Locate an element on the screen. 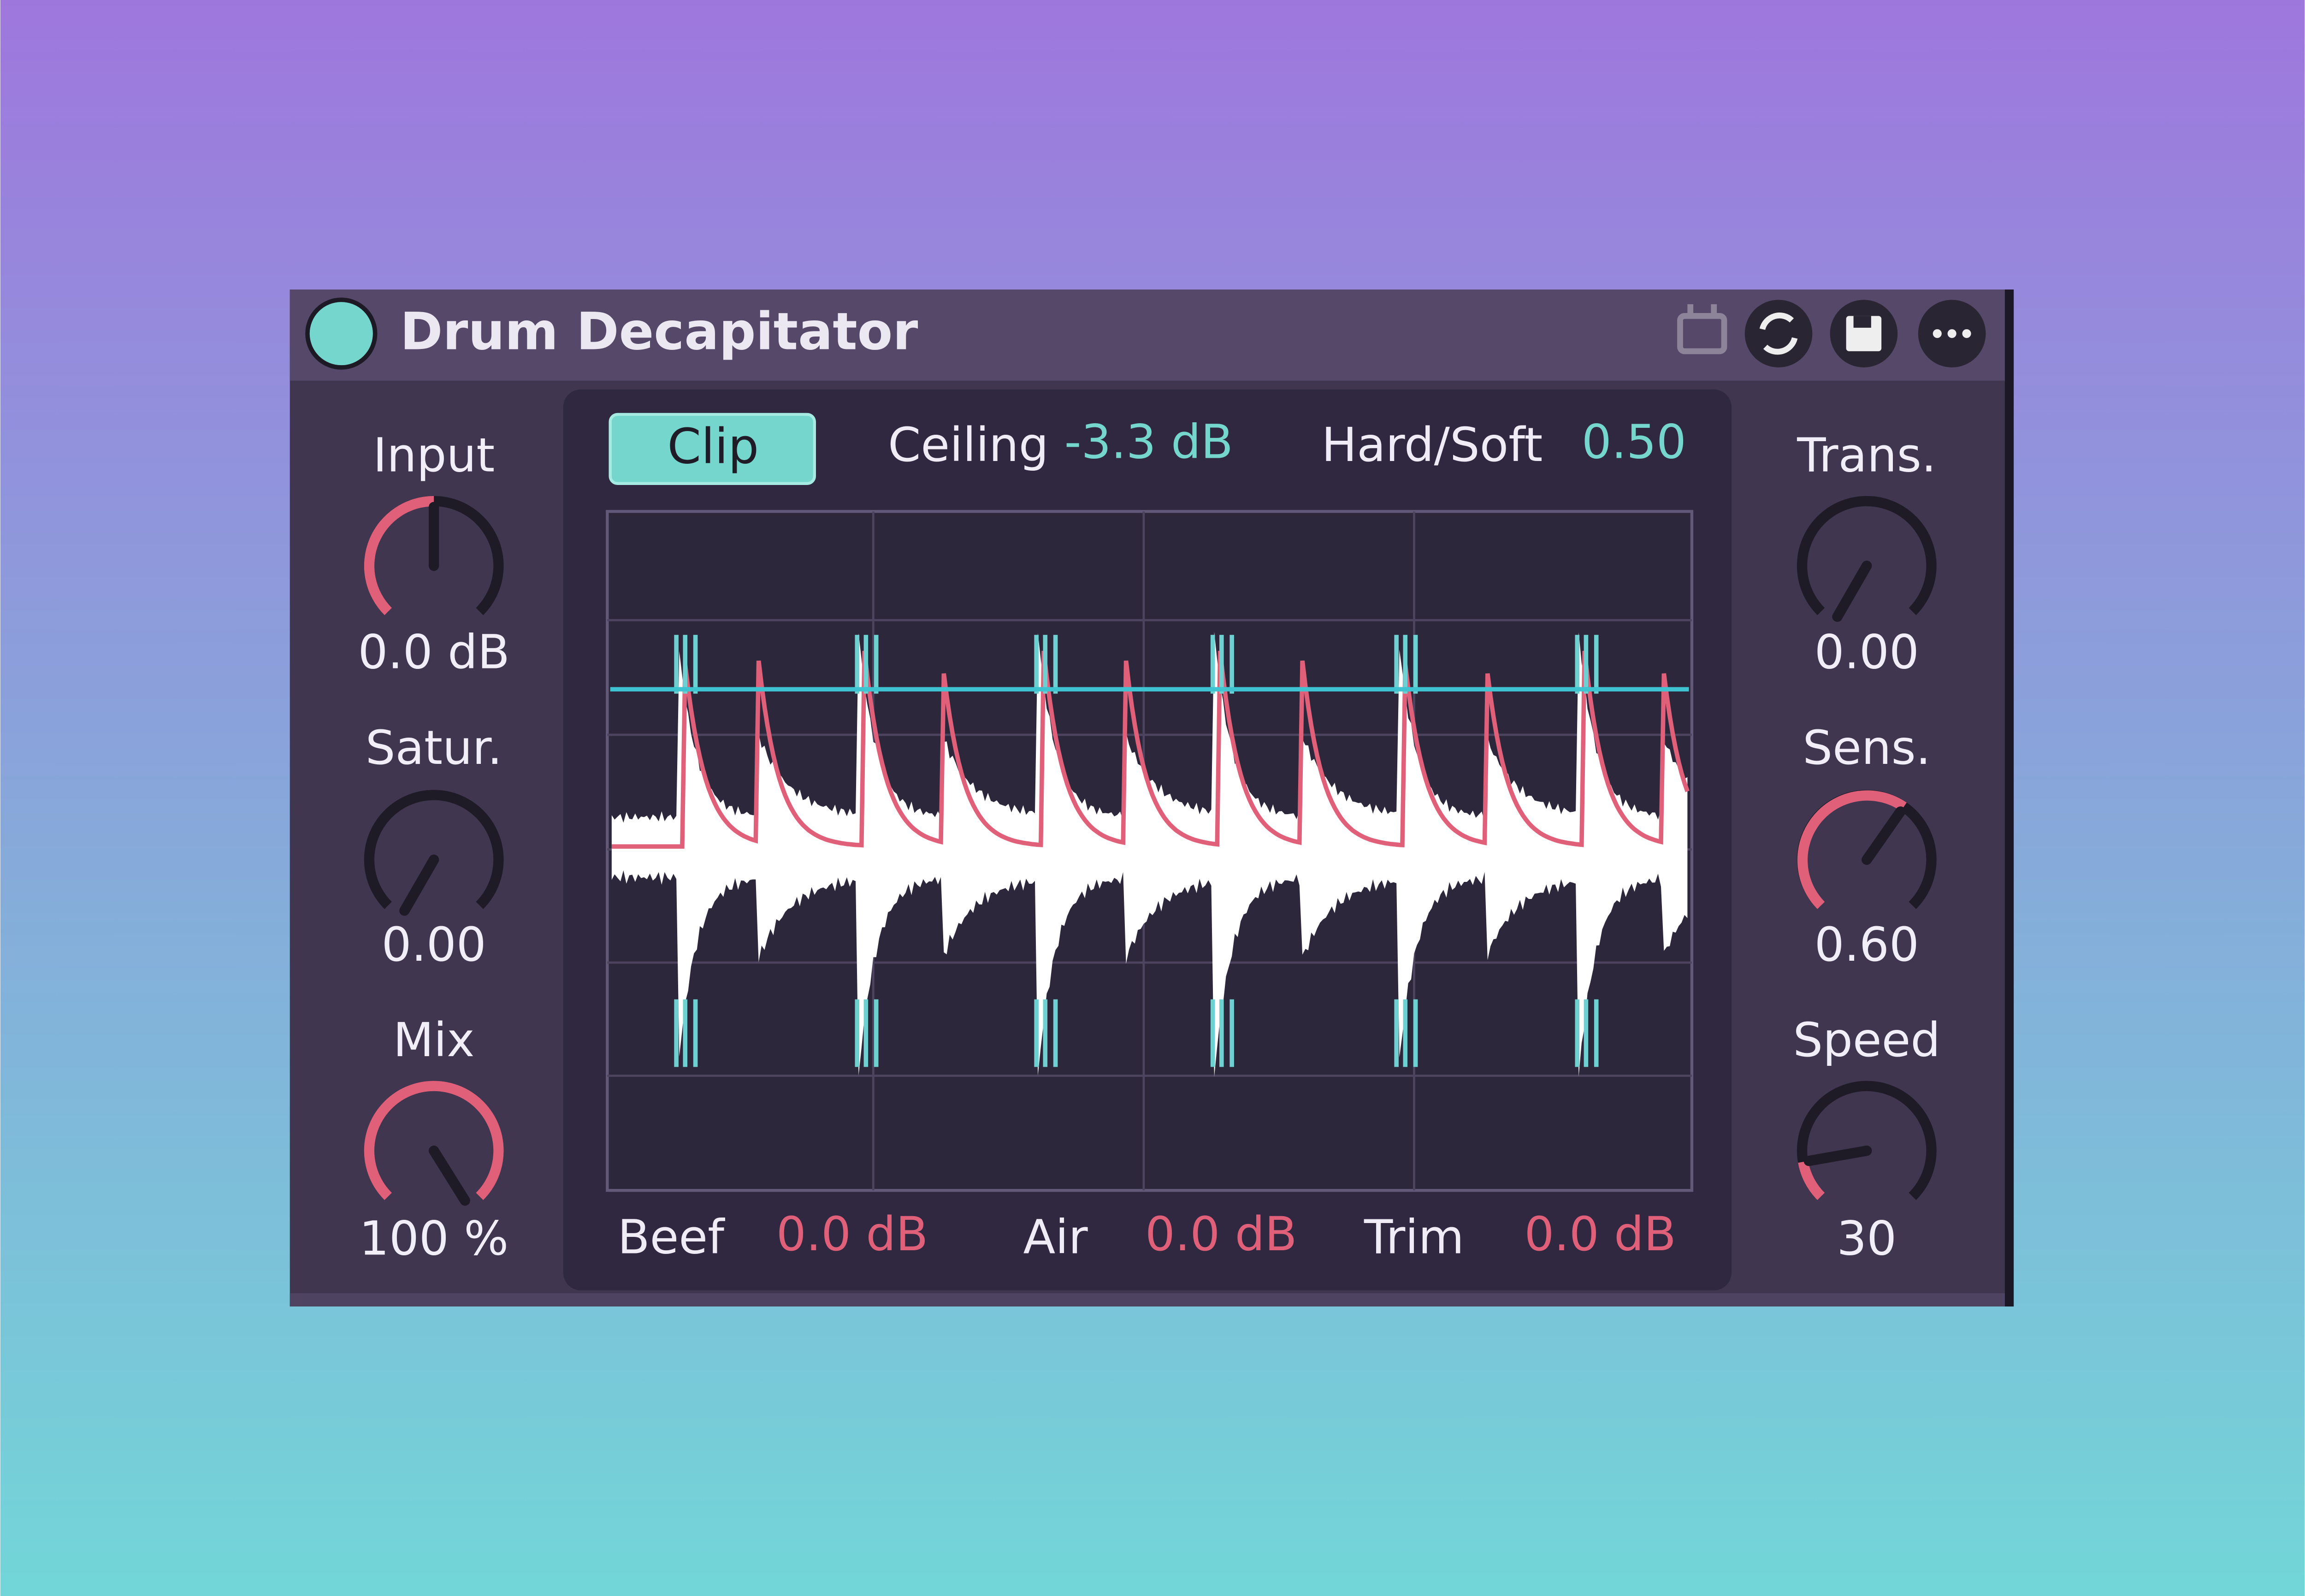 Image resolution: width=2305 pixels, height=1596 pixels. hard-soft-label: Hard/Soft is located at coordinates (1433, 445).